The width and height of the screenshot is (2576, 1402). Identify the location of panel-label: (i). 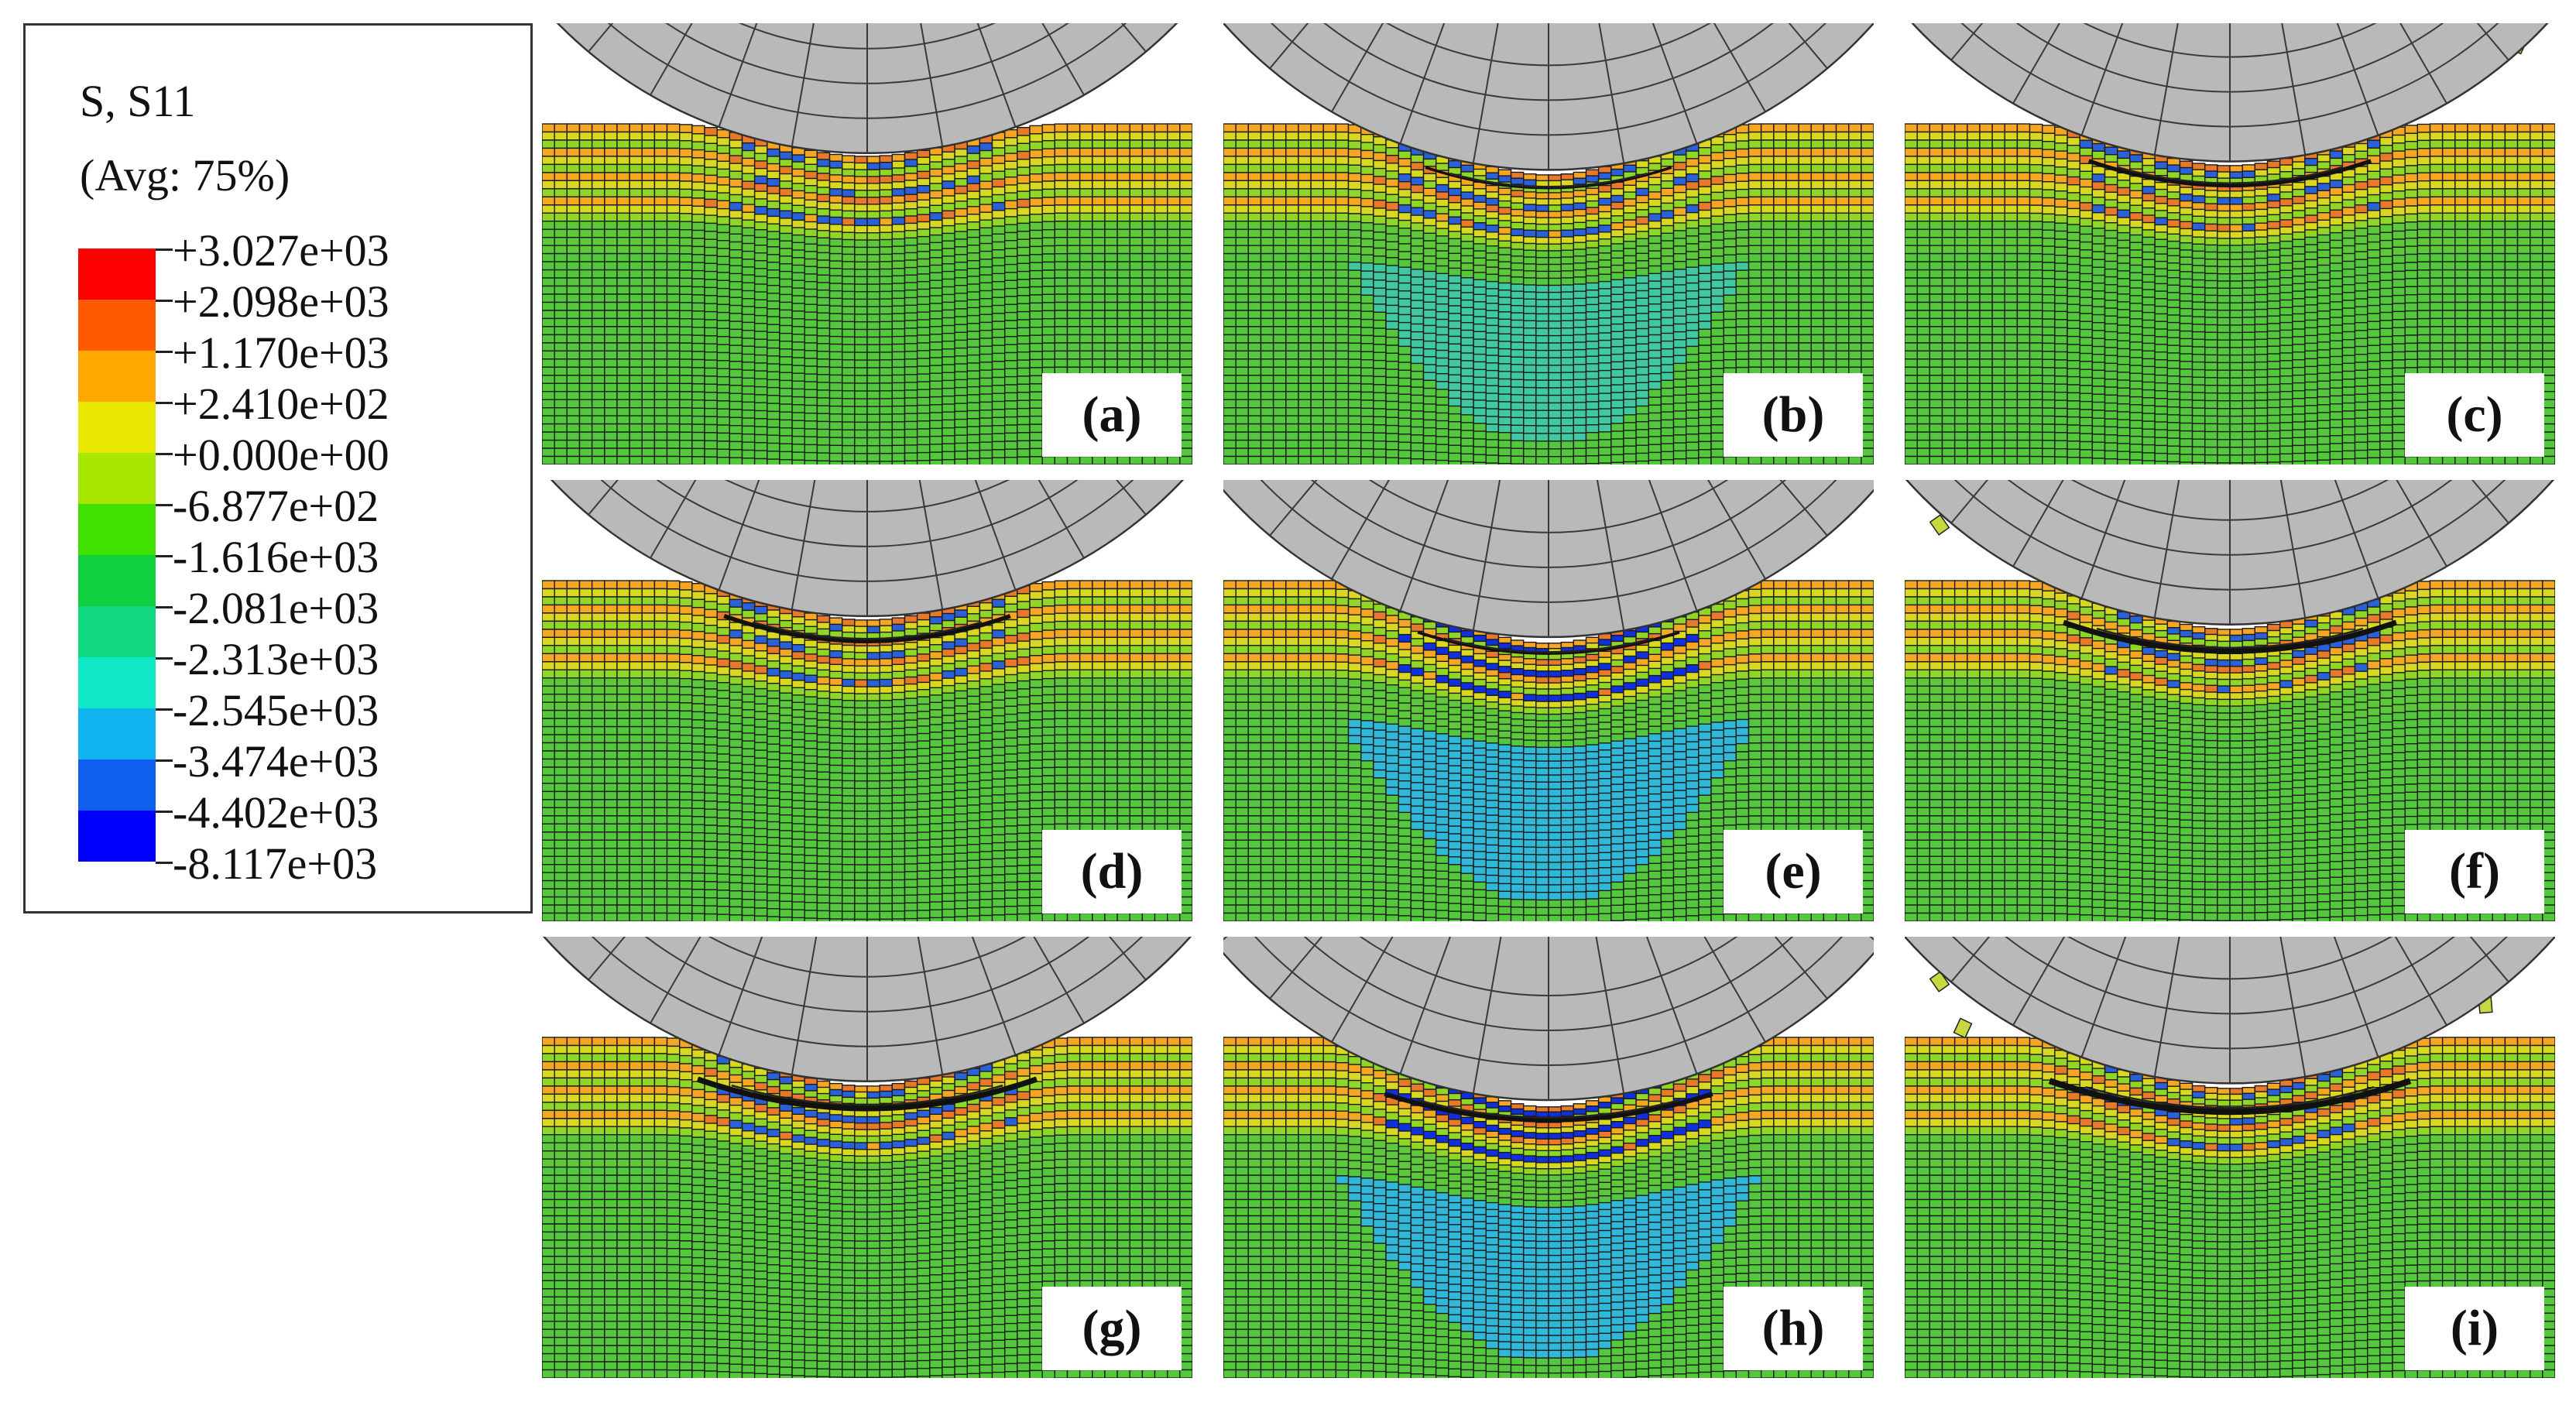
(2474, 1328).